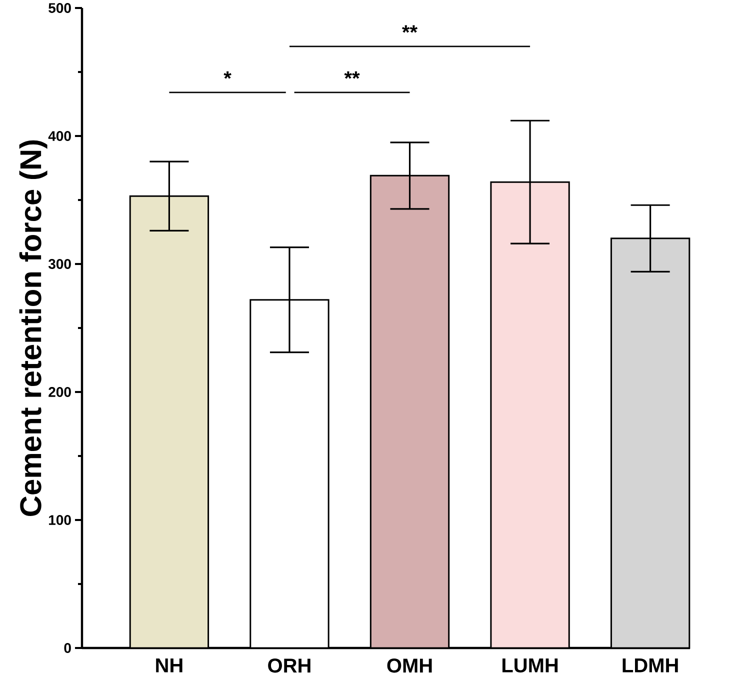 This screenshot has height=693, width=733. I want to click on y-tick-label: 500, so click(59, 8).